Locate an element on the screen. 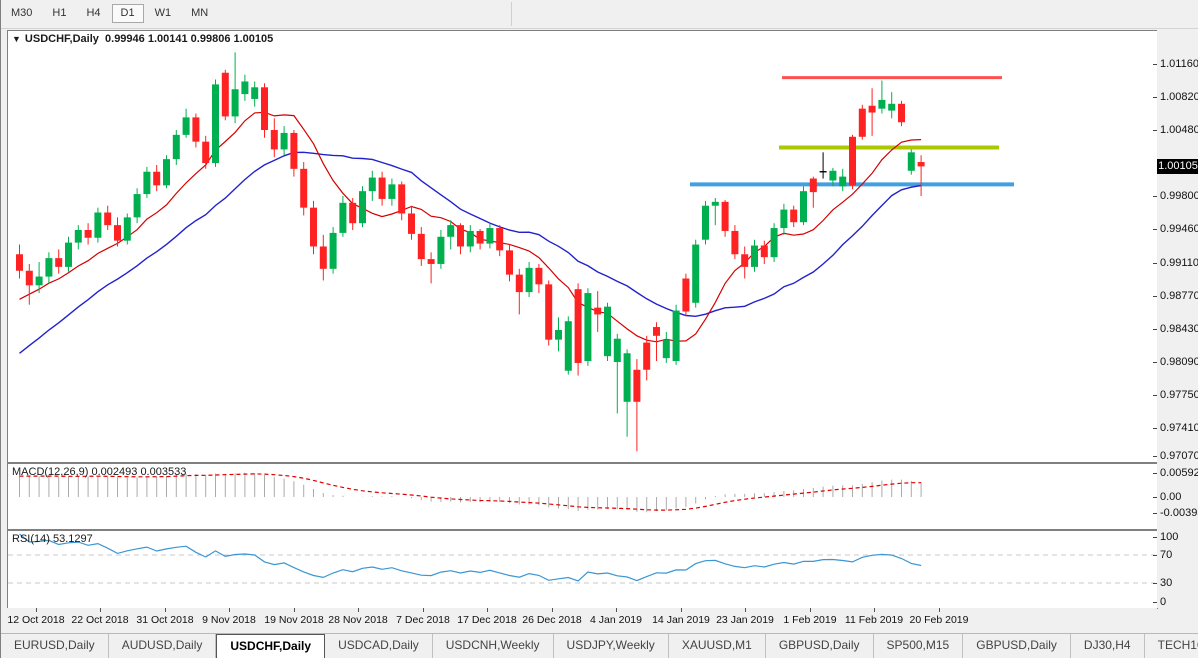 Image resolution: width=1198 pixels, height=658 pixels. tab-audusd-daily: AUDUSD,Daily is located at coordinates (163, 646).